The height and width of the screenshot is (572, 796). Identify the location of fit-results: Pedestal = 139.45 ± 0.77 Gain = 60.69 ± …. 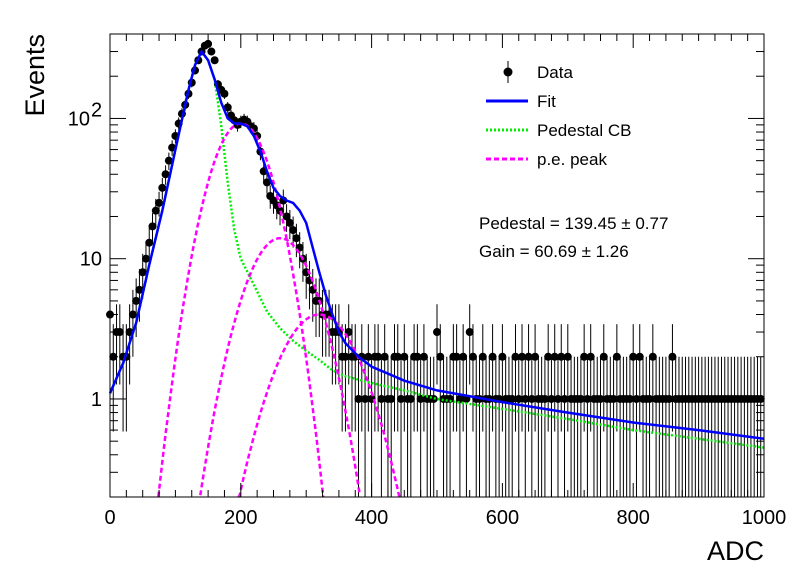
(573, 237).